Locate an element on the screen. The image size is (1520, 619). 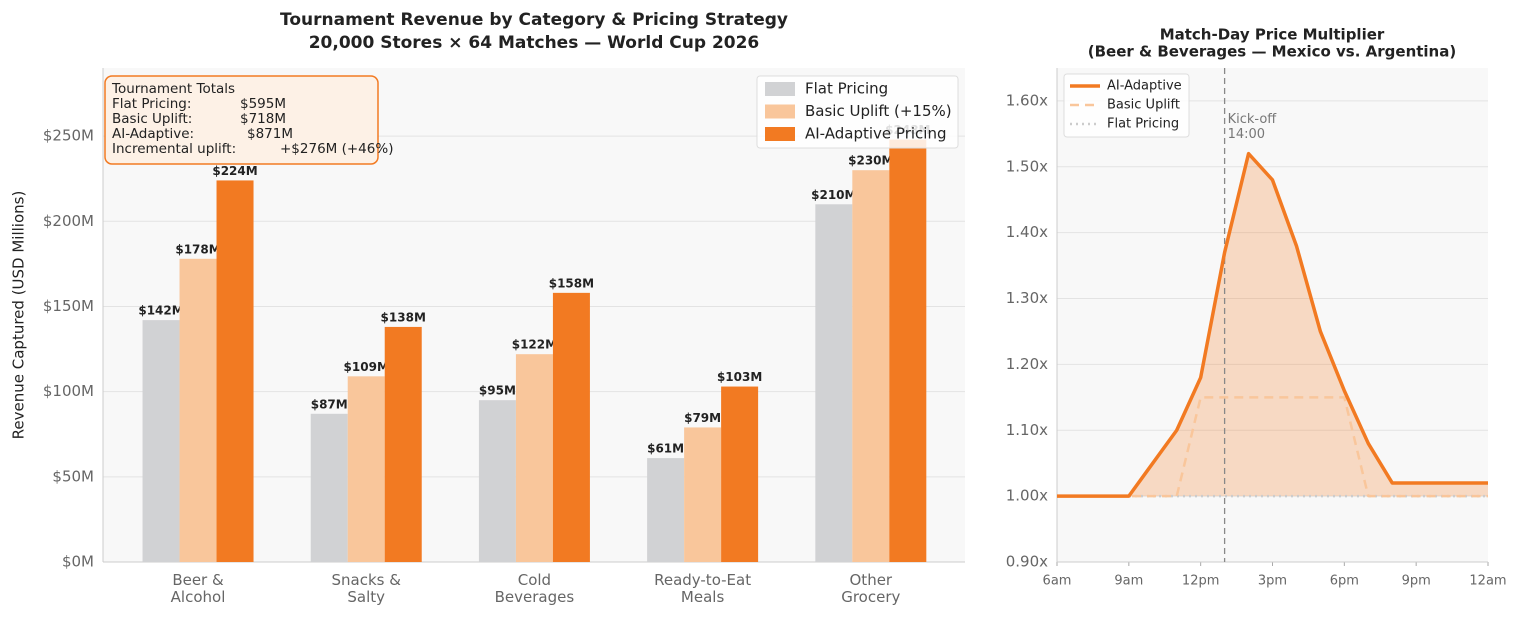
value-label: $210M is located at coordinates (833, 195).